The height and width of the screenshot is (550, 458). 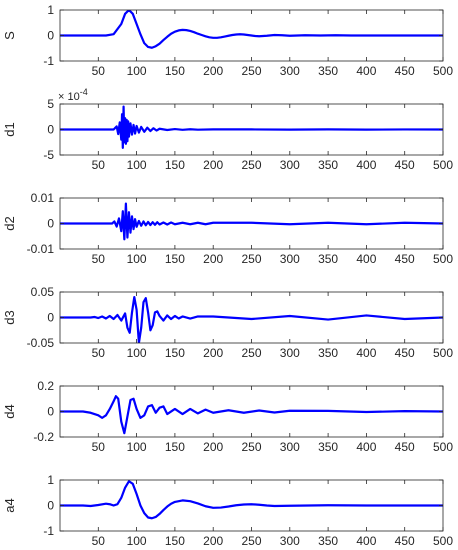 What do you see at coordinates (9, 317) in the screenshot?
I see `y-axis-label: d3` at bounding box center [9, 317].